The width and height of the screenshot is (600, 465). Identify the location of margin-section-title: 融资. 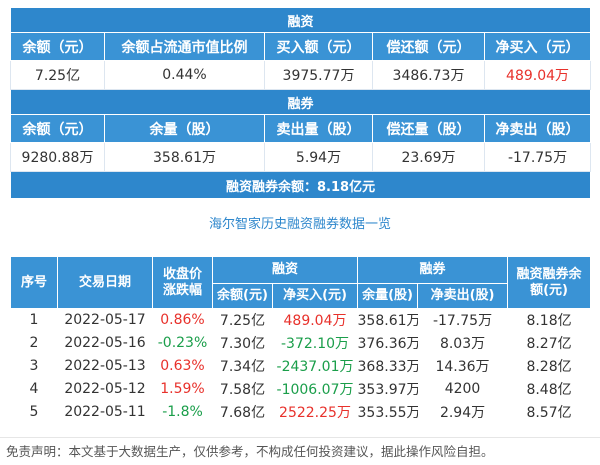
(300, 20).